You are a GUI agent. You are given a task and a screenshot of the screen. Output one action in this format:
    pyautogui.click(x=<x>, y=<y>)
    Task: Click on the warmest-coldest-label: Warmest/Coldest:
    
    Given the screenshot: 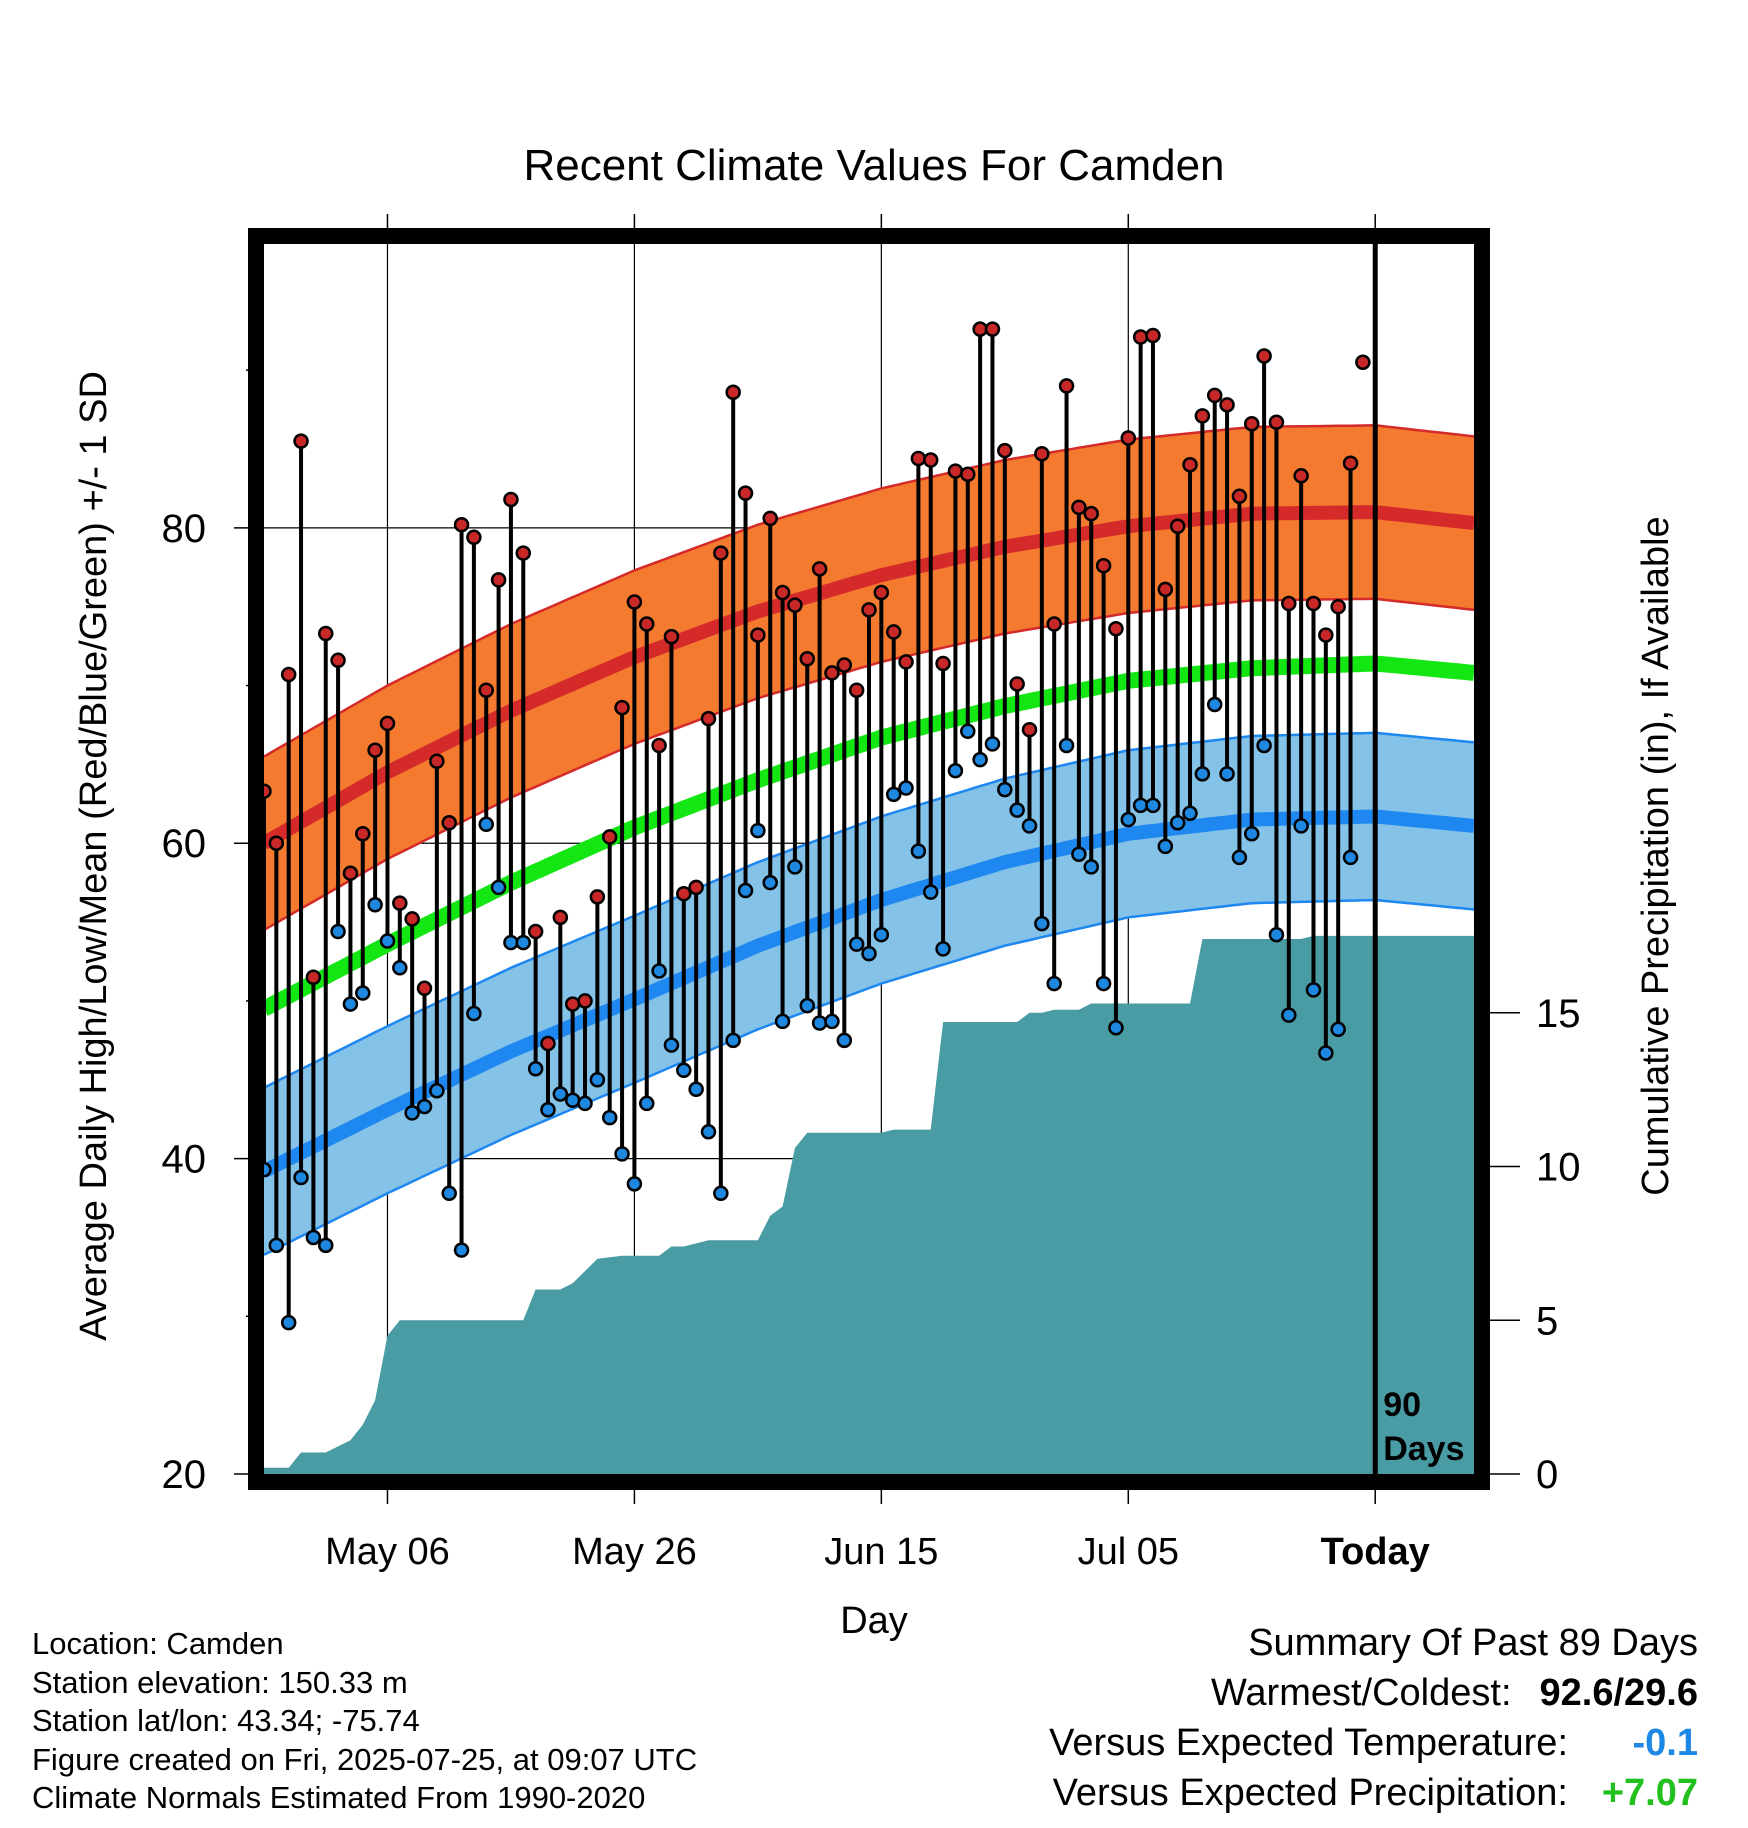 What is the action you would take?
    pyautogui.click(x=1361, y=1693)
    